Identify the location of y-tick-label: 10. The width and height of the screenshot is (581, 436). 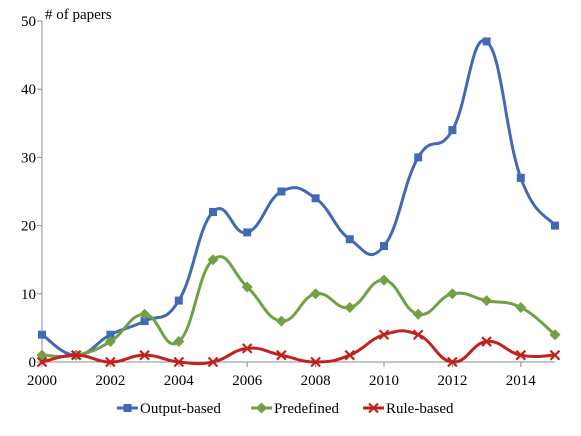
(28, 295).